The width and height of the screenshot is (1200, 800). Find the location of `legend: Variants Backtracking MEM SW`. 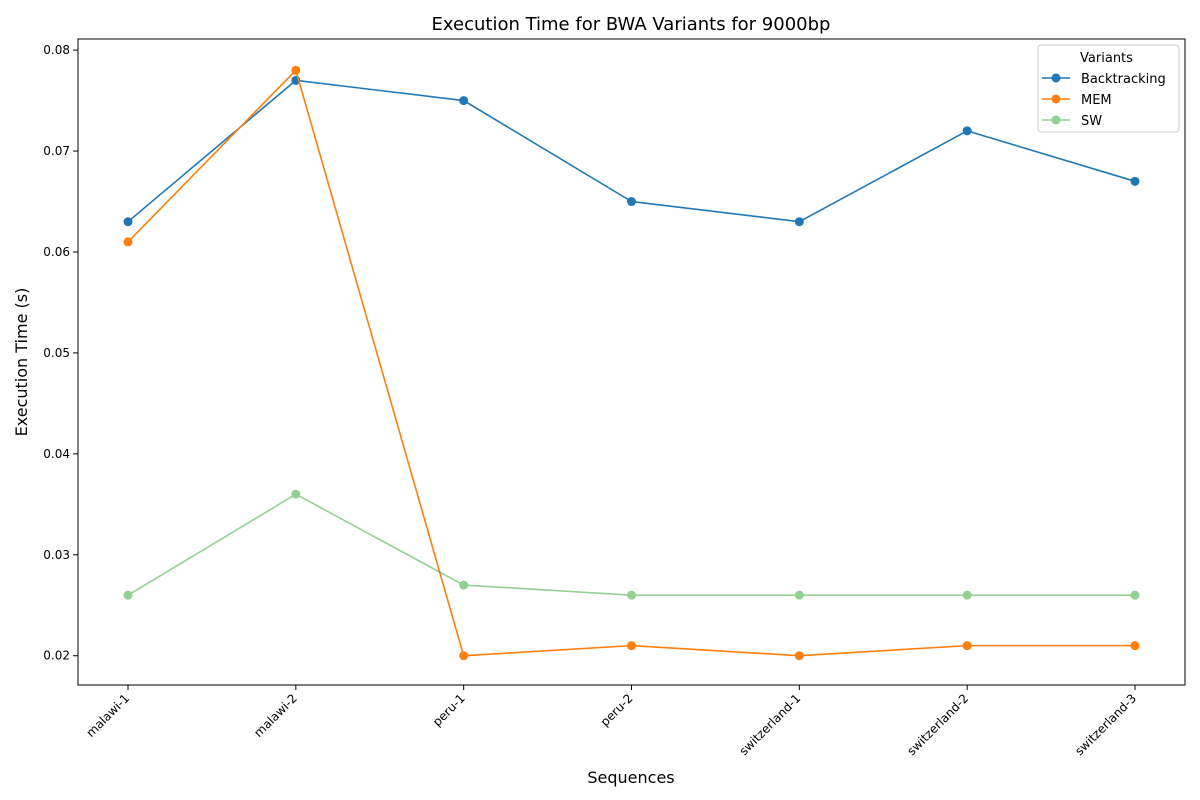

legend: Variants Backtracking MEM SW is located at coordinates (1108, 88).